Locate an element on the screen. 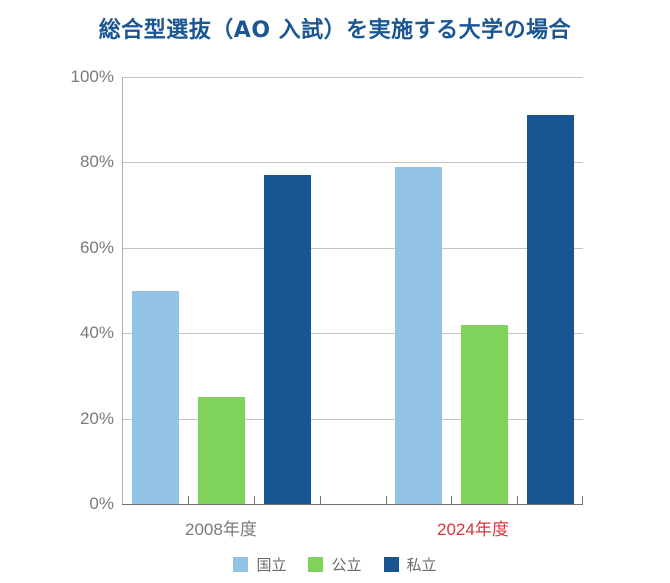  x-label-2008: 2008年度 is located at coordinates (221, 529).